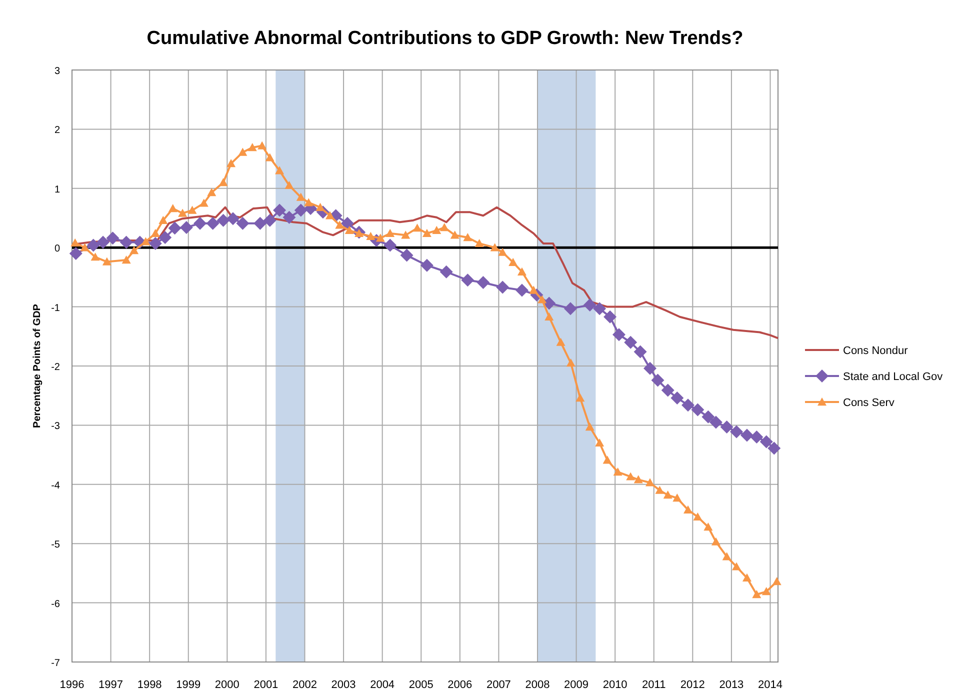  I want to click on y-tick-label: 3, so click(57, 71).